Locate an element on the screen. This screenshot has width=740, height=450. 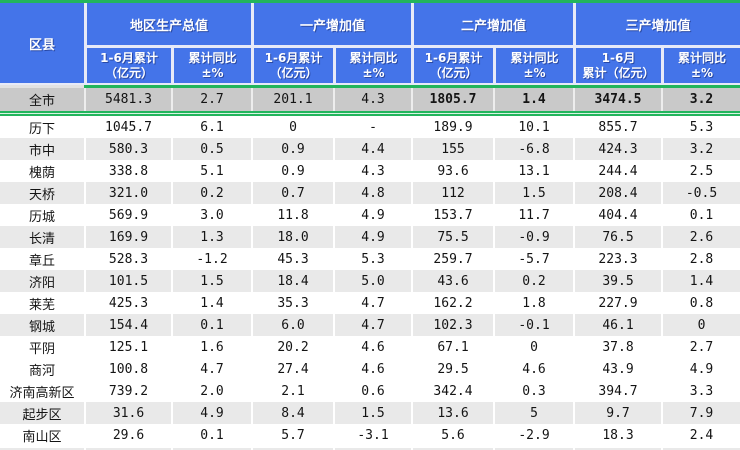
cell-tertiary-yoy: 0.8 is located at coordinates (700, 303).